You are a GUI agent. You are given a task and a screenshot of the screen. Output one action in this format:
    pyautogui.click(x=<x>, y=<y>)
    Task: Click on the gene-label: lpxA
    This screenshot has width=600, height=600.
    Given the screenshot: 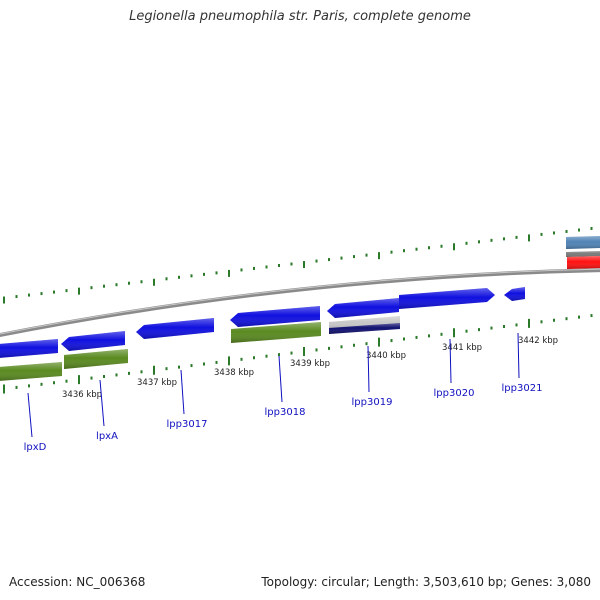 What is the action you would take?
    pyautogui.click(x=107, y=436)
    